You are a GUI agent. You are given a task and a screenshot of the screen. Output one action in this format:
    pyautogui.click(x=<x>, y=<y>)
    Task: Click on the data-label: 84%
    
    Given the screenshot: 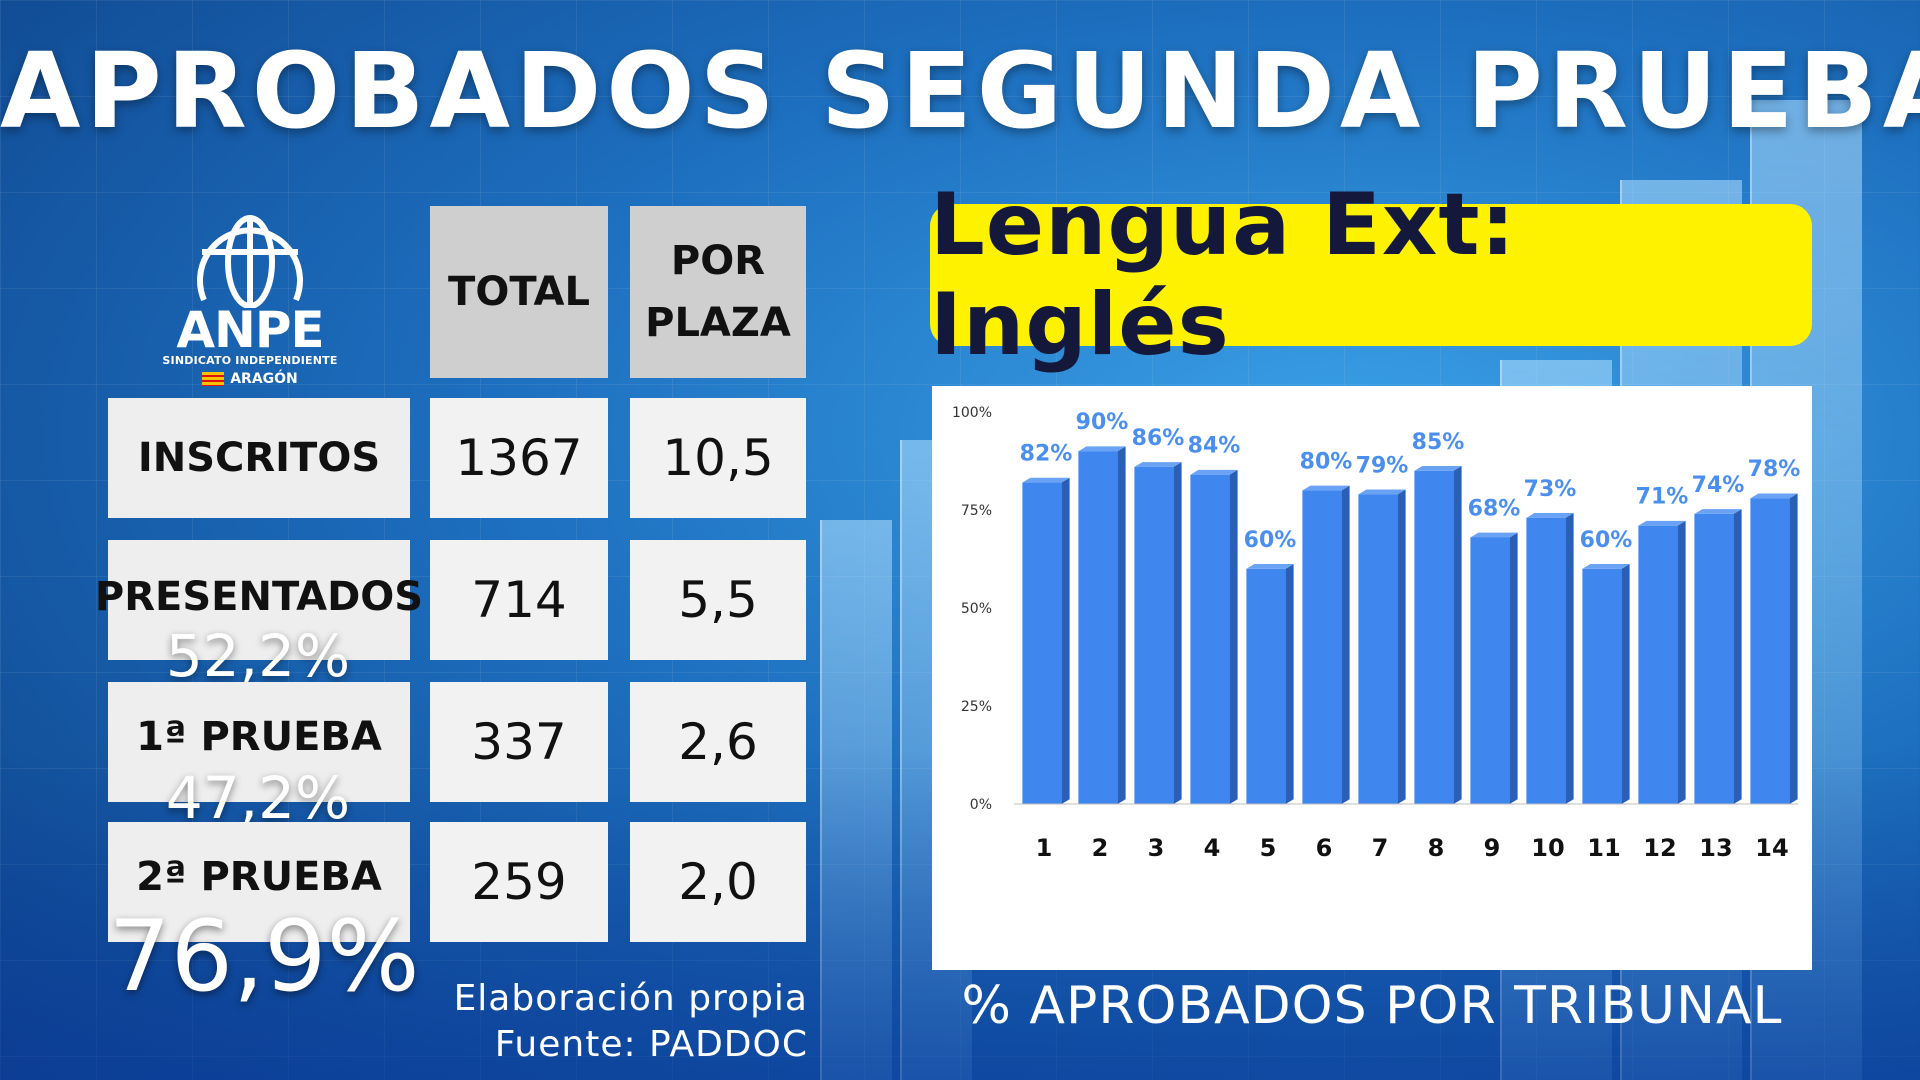 What is the action you would take?
    pyautogui.click(x=1214, y=446)
    